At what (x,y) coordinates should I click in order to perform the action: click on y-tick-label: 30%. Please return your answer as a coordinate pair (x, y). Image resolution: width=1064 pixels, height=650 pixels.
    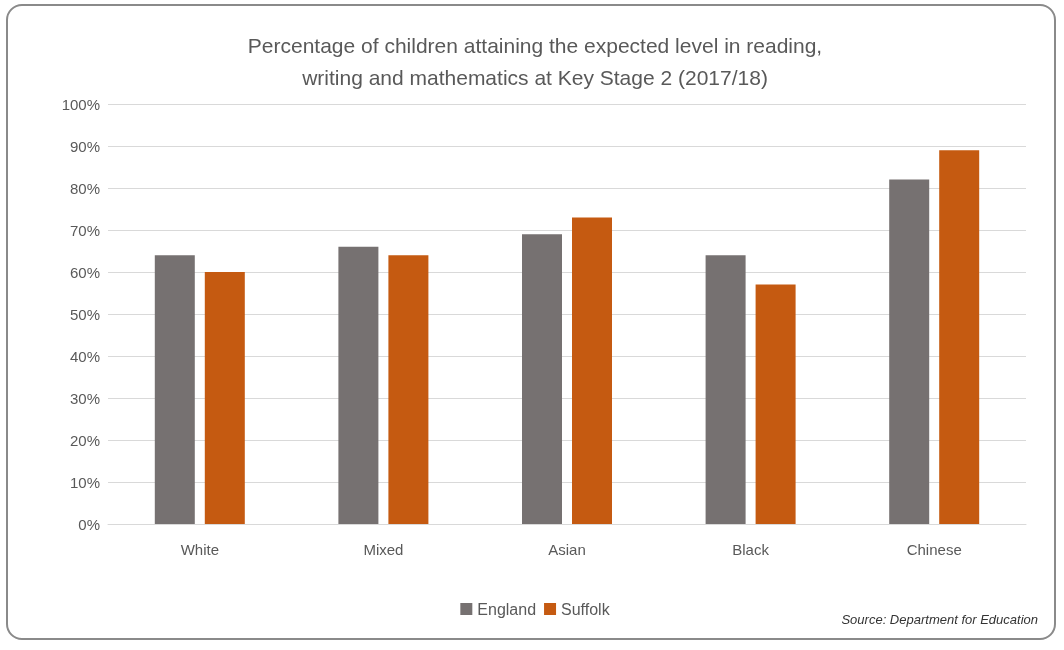
    Looking at the image, I should click on (84, 398).